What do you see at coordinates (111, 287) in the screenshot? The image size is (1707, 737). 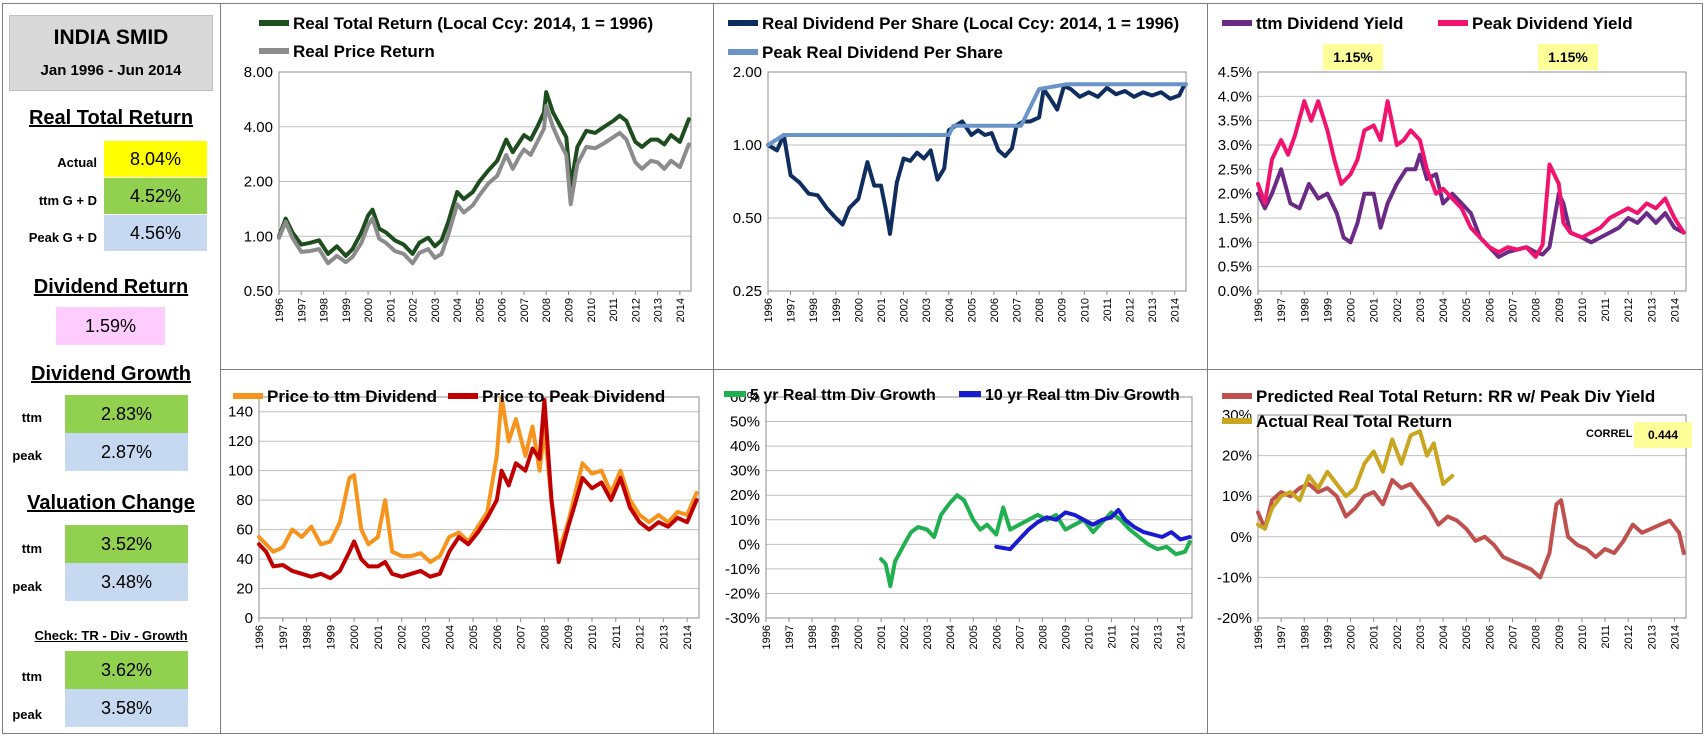 I see `dividend-return-heading: Dividend Return` at bounding box center [111, 287].